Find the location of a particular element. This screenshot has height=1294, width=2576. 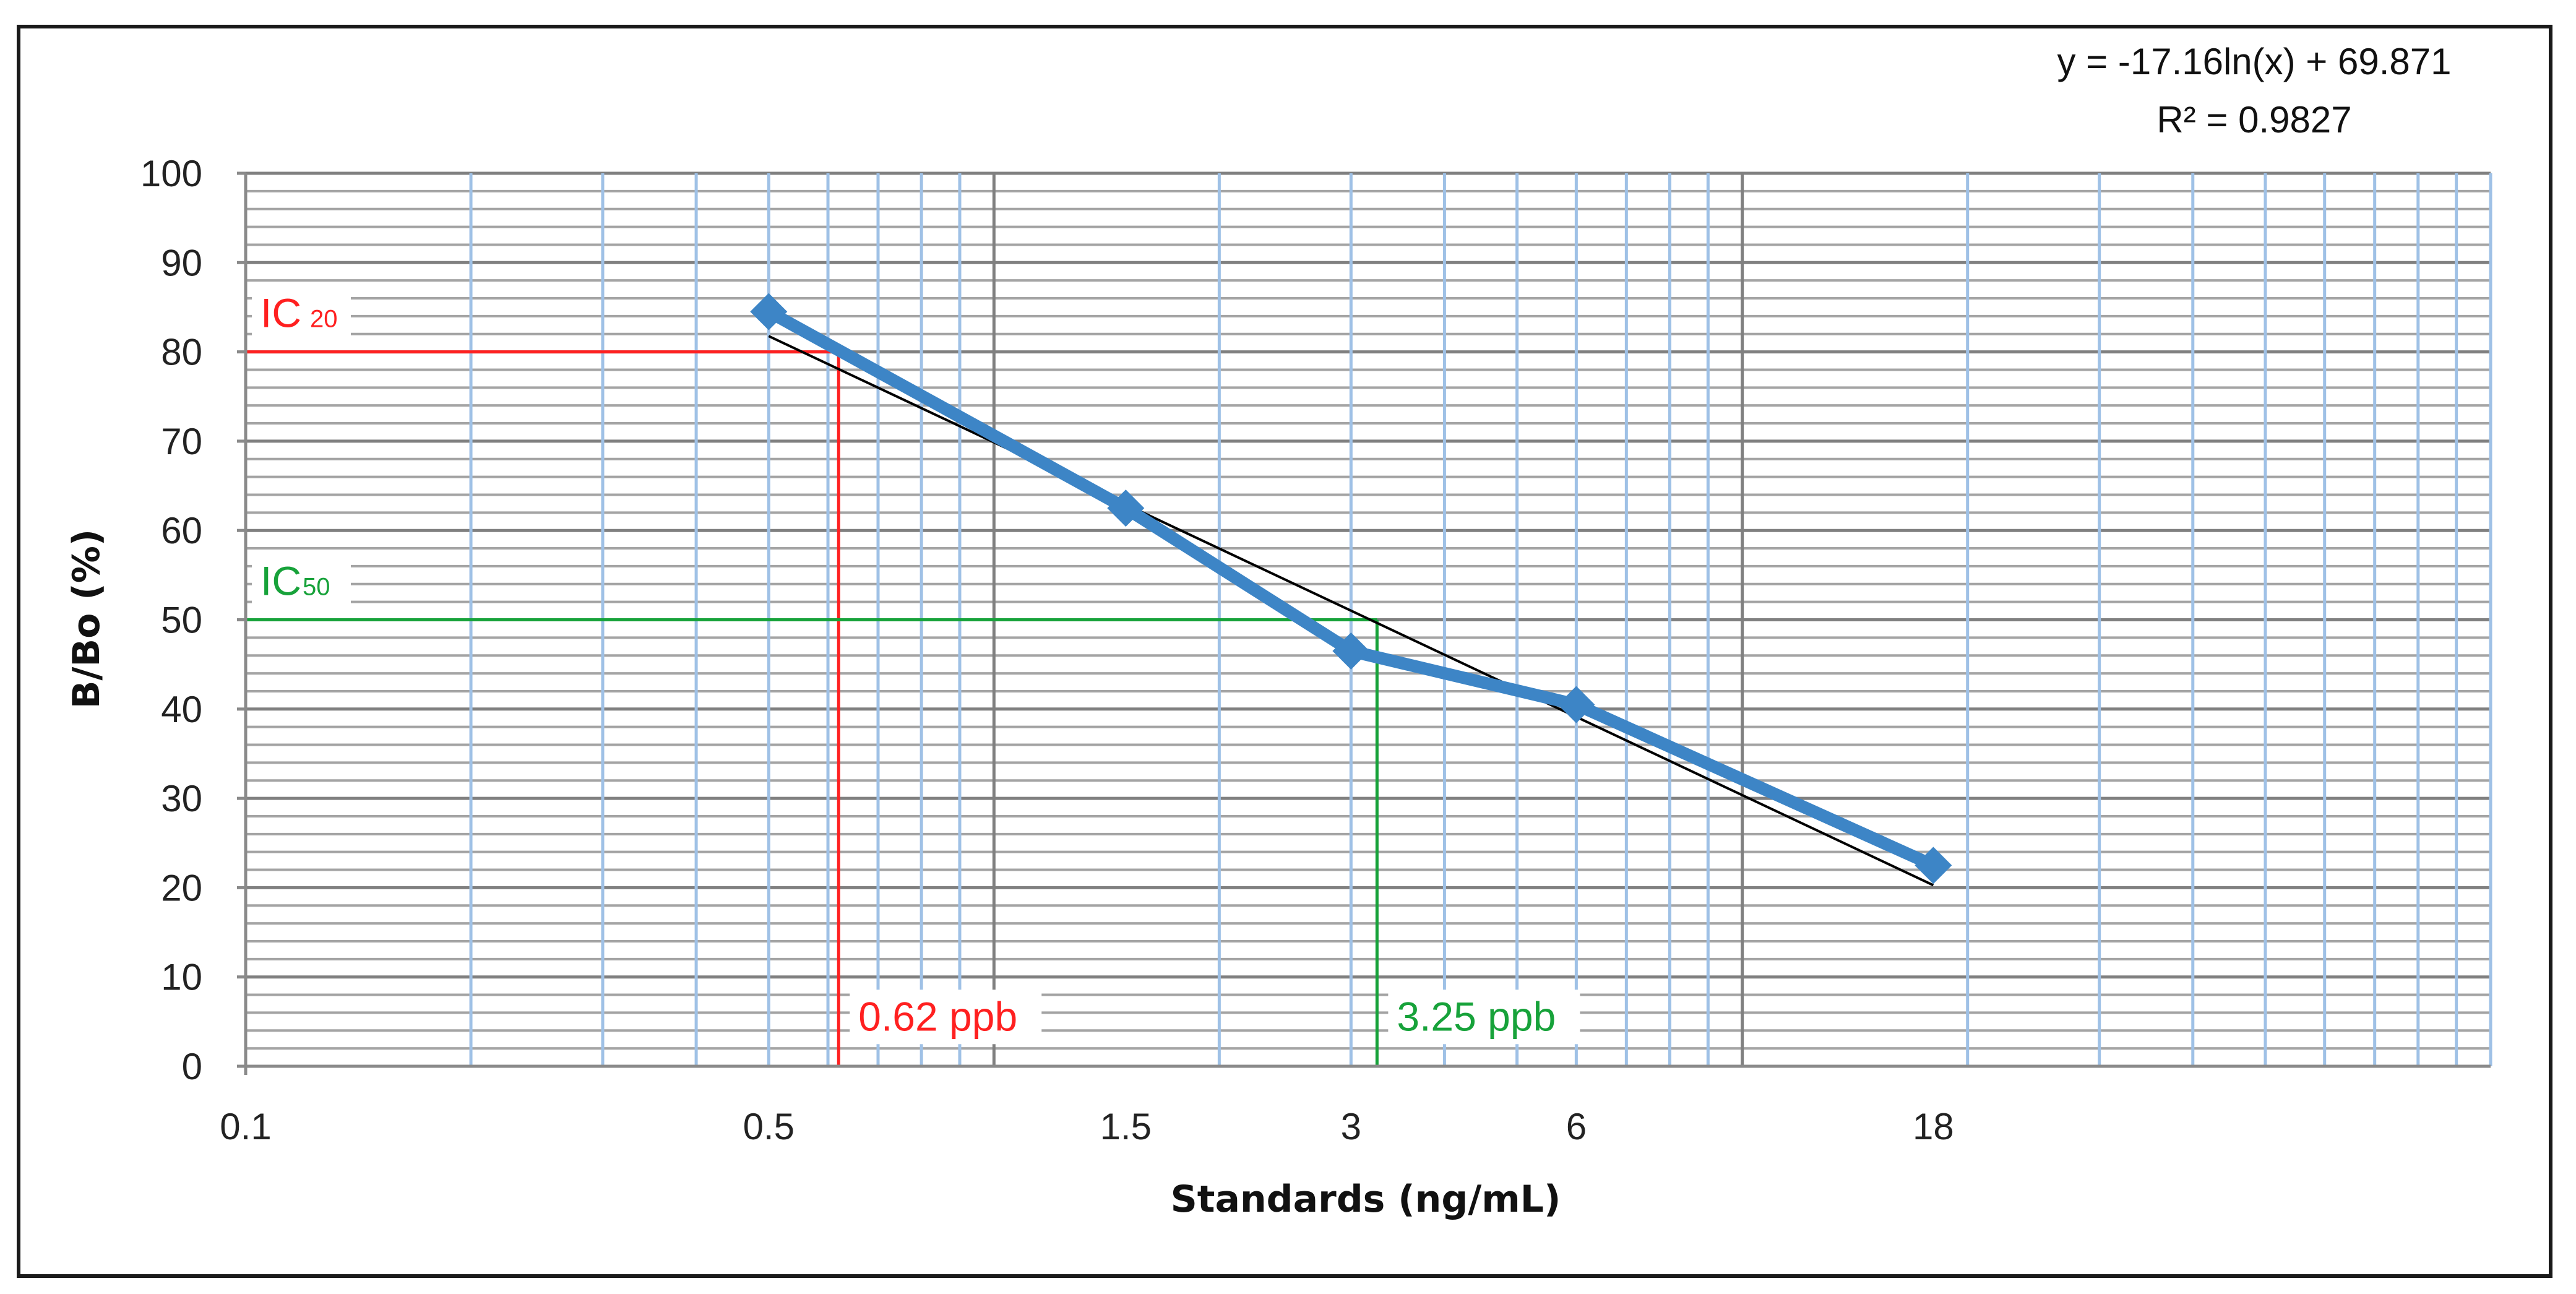

y-tick-label: 20 is located at coordinates (181, 888).